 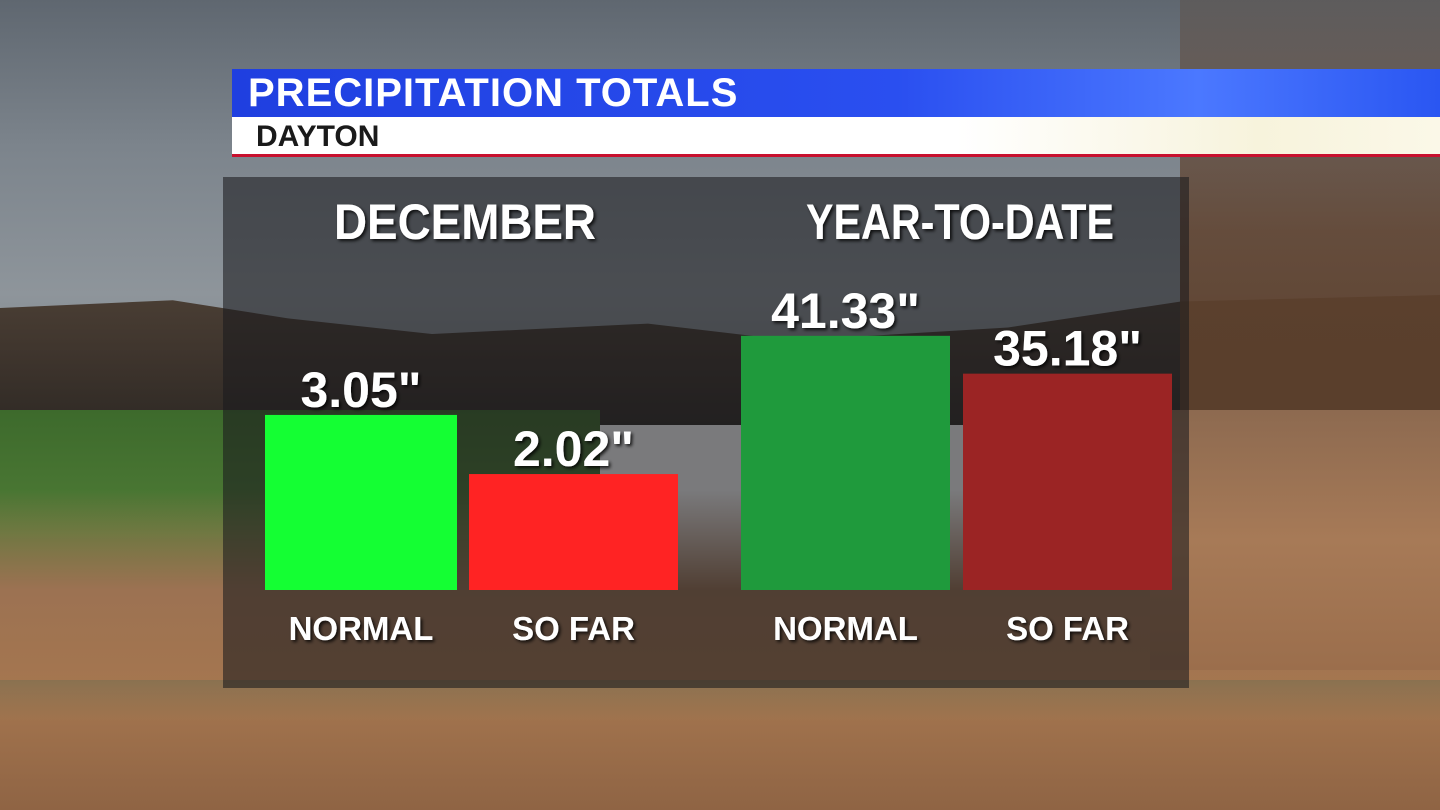 I want to click on year-to-date-category-so-far: SO FAR, so click(x=1067, y=628).